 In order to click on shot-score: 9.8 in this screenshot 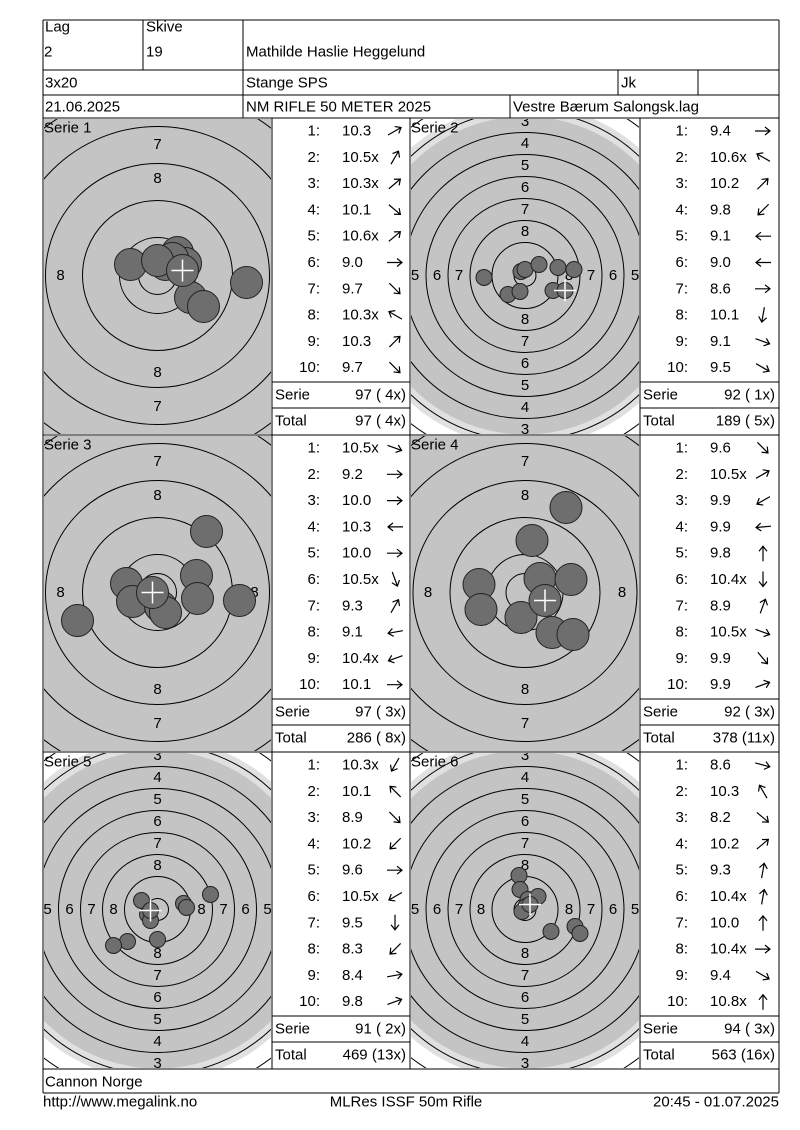, I will do `click(352, 1001)`.